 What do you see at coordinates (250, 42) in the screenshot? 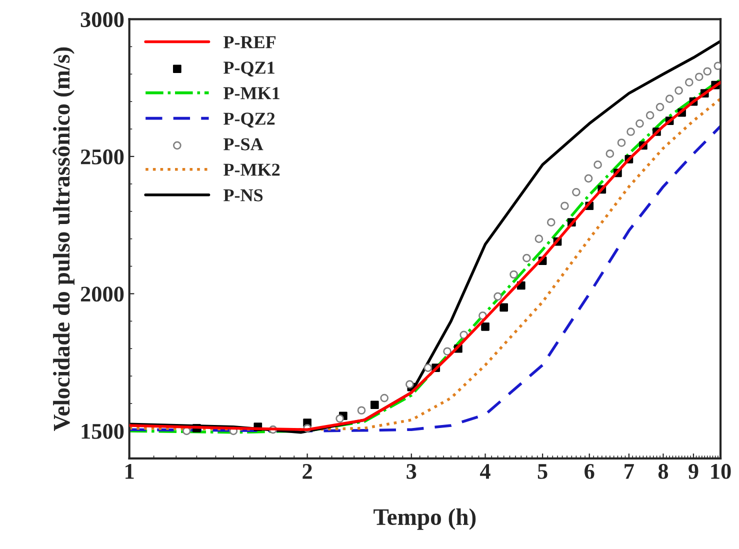
I see `legend-label: P-REF` at bounding box center [250, 42].